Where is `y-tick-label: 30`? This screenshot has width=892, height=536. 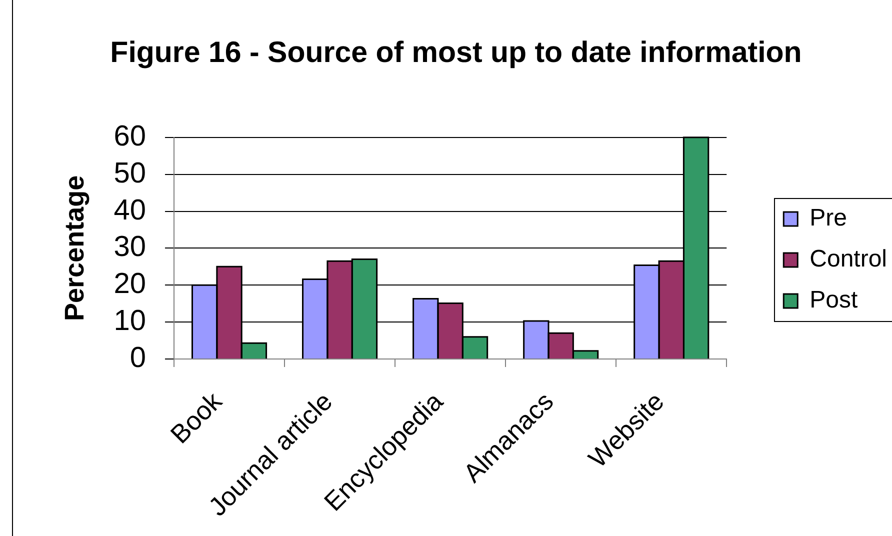 y-tick-label: 30 is located at coordinates (130, 247).